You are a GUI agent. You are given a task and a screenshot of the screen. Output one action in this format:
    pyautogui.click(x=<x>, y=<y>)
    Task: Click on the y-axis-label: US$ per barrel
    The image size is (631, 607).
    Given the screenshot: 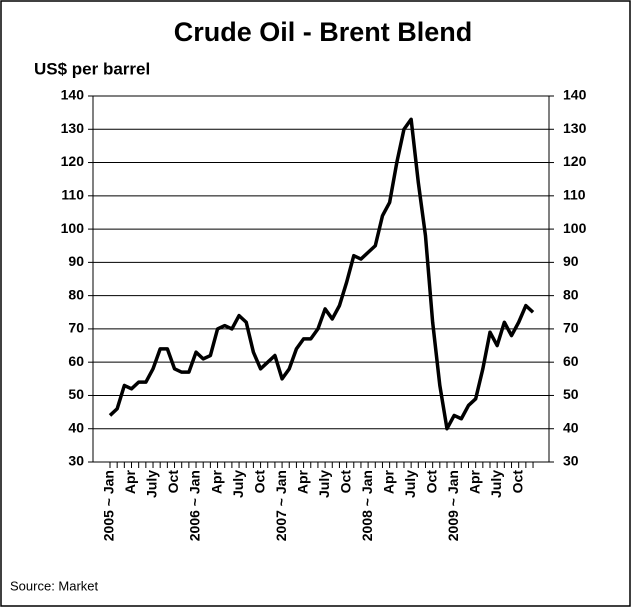 What is the action you would take?
    pyautogui.click(x=92, y=68)
    